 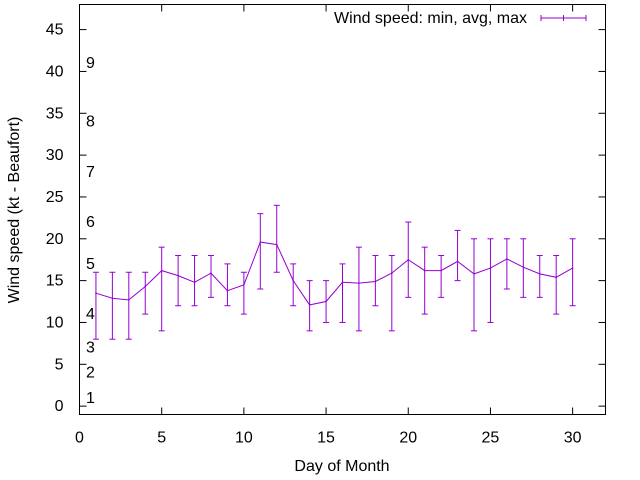 What do you see at coordinates (55, 239) in the screenshot?
I see `y-tick-label: 20` at bounding box center [55, 239].